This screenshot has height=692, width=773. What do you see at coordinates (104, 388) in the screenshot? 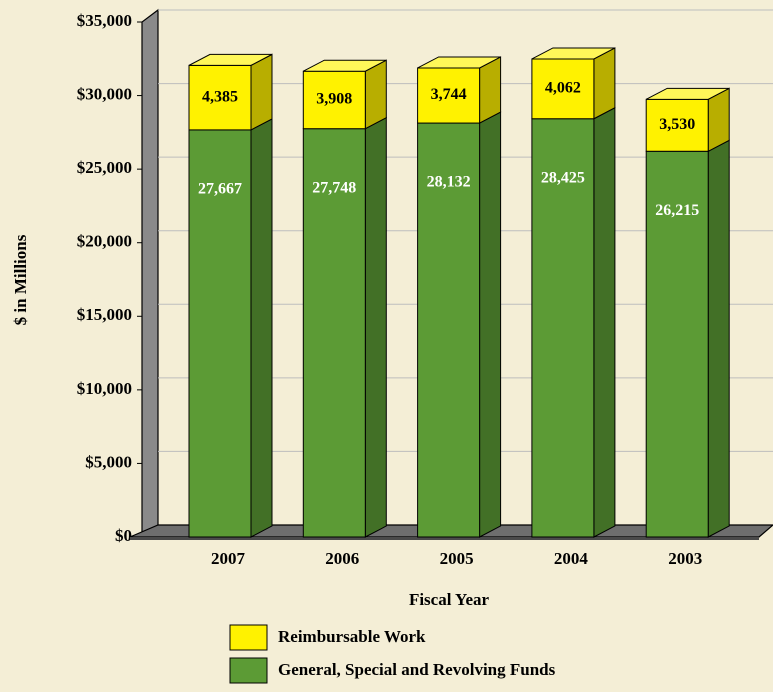
I see `y-tick-label: $10,000` at bounding box center [104, 388].